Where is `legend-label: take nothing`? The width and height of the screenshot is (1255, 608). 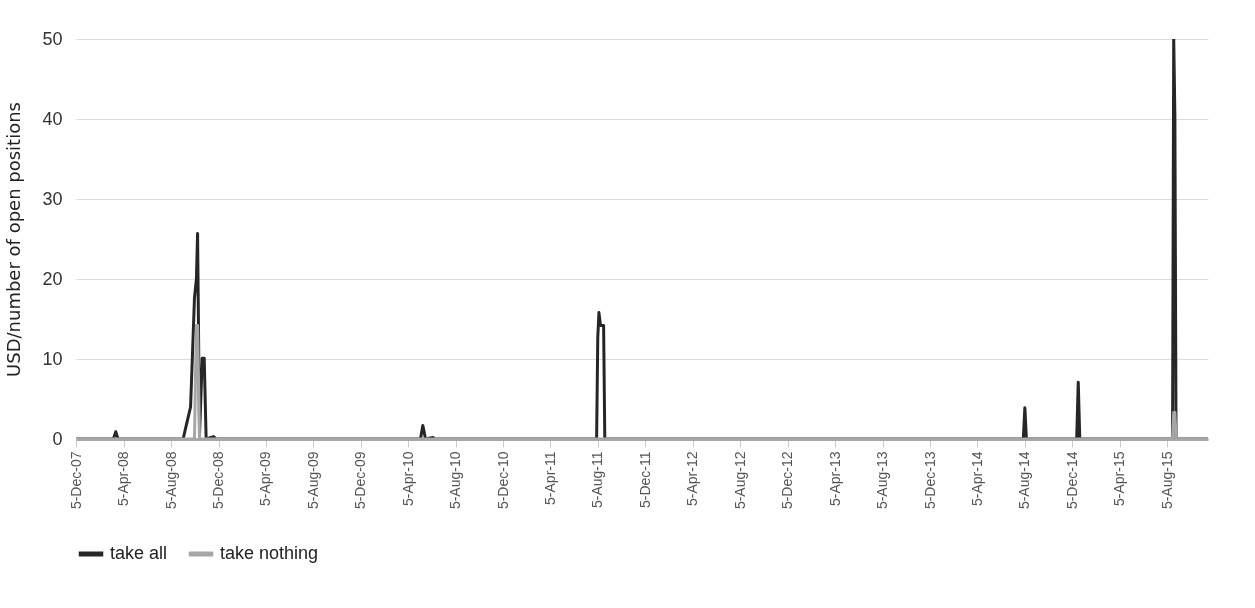 legend-label: take nothing is located at coordinates (269, 553).